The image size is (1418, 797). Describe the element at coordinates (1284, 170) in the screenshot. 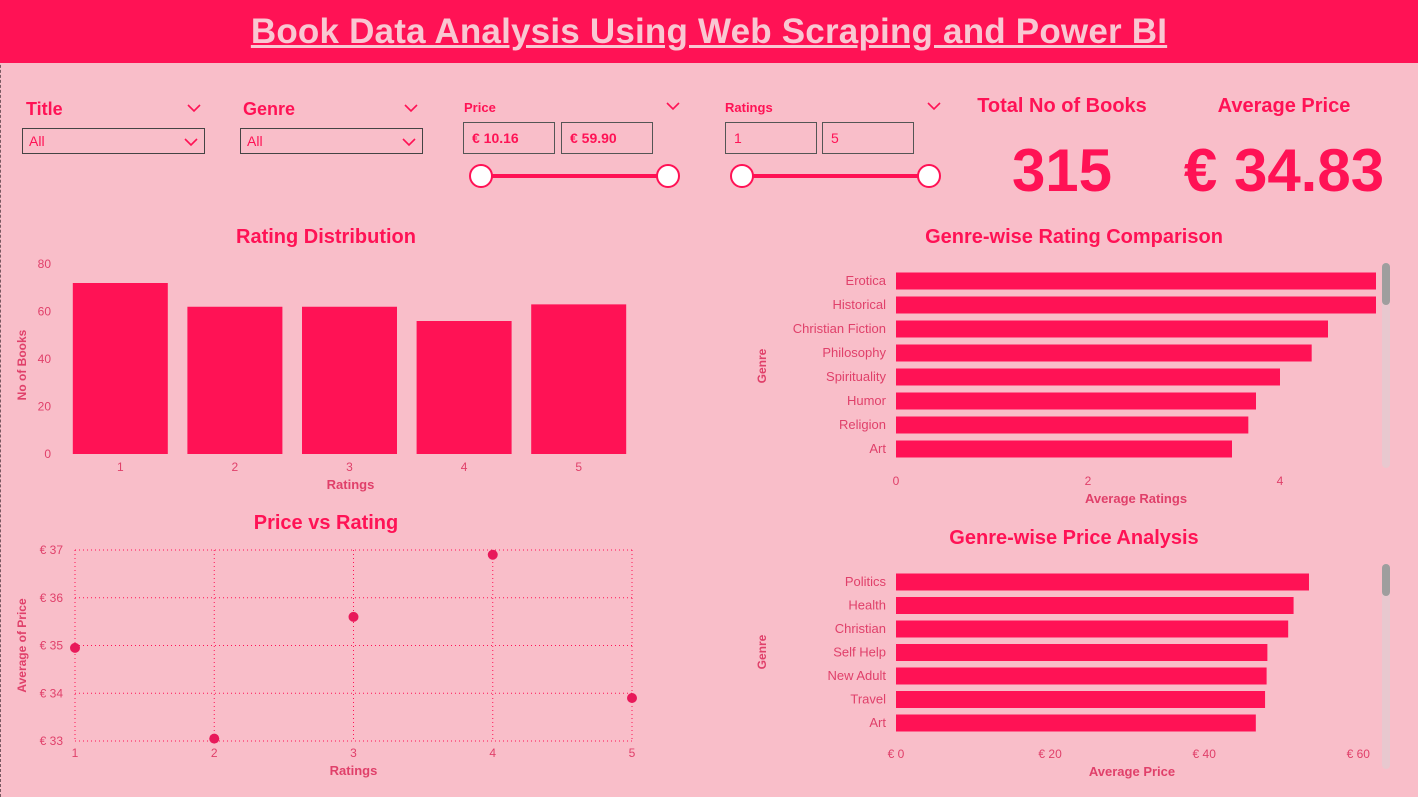

I see `average-price-value: € 34.83` at that location.